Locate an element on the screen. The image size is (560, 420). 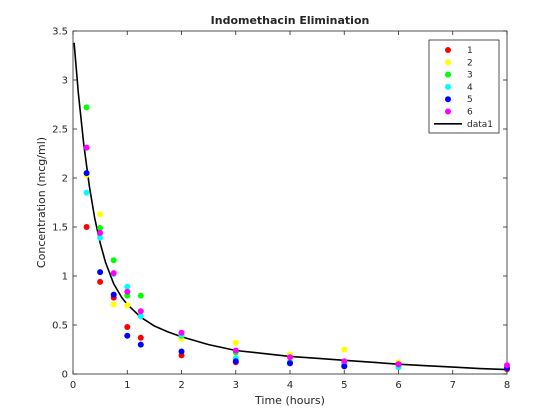
legend-box is located at coordinates (464, 86).